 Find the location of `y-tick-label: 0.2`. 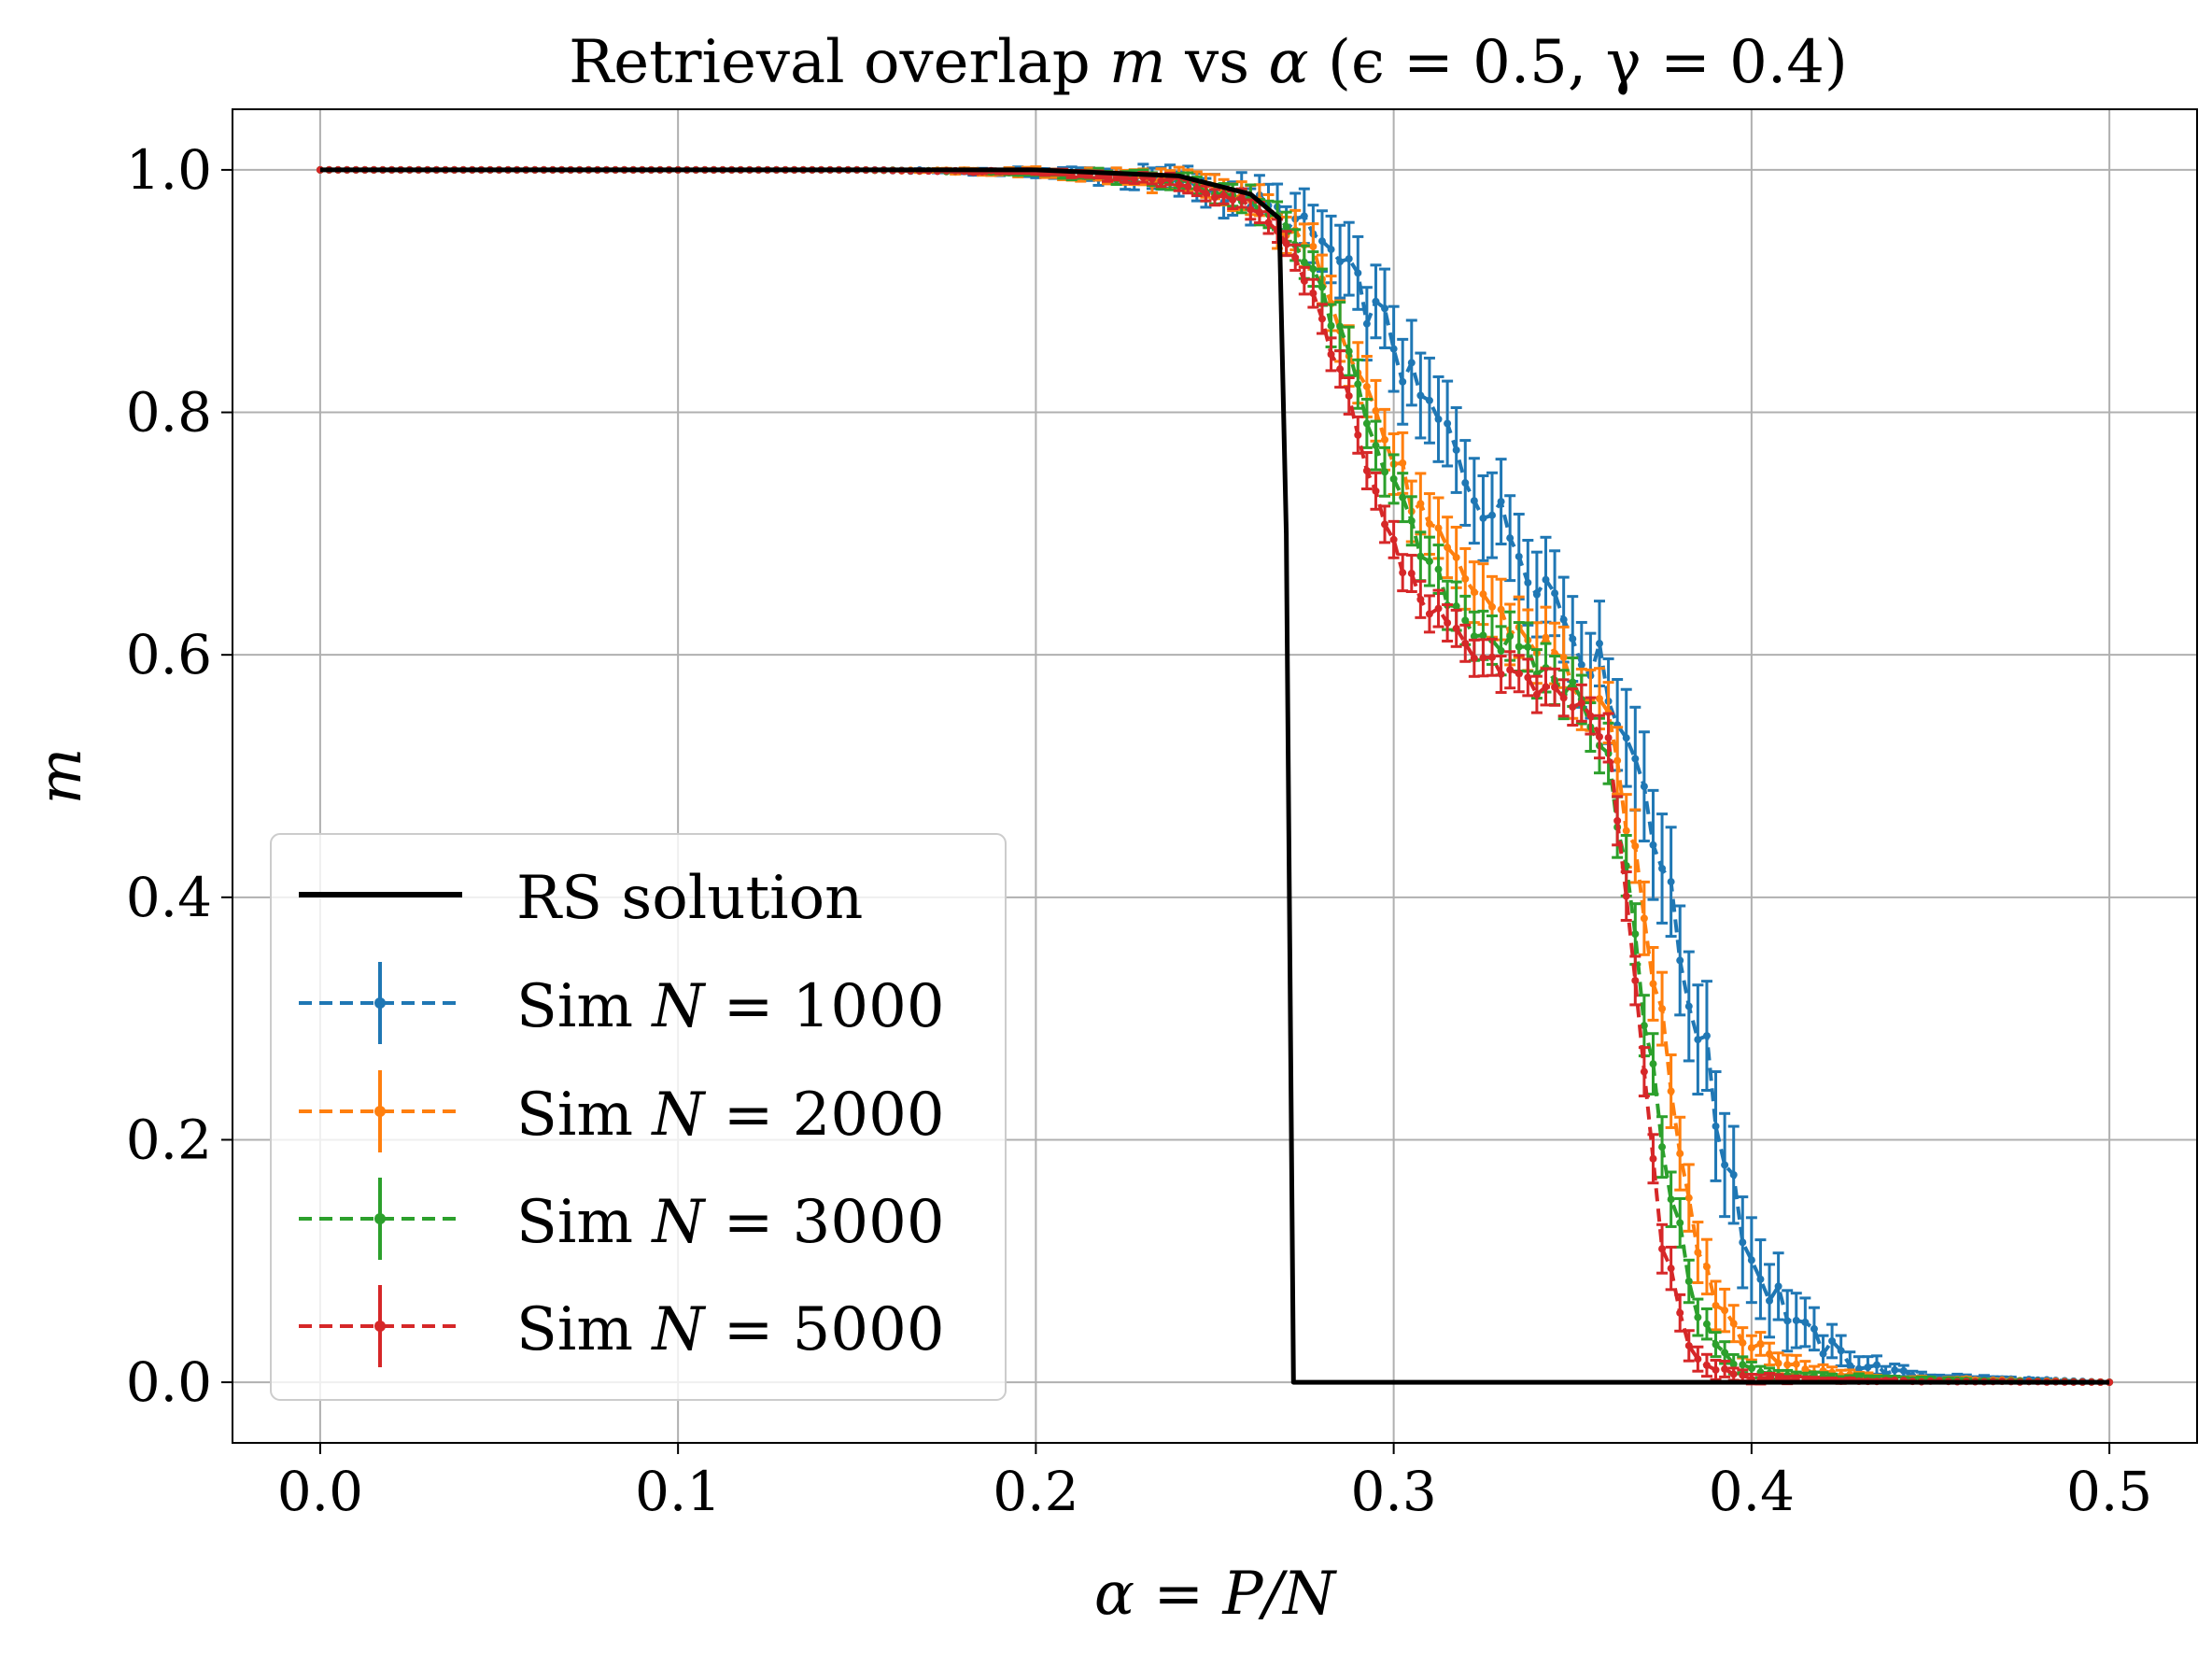

y-tick-label: 0.2 is located at coordinates (169, 1140).